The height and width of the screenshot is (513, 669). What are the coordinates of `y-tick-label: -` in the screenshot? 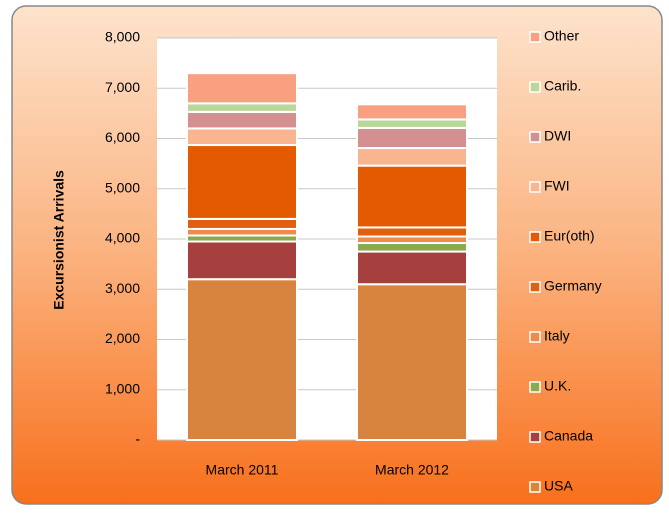 It's located at (137, 439).